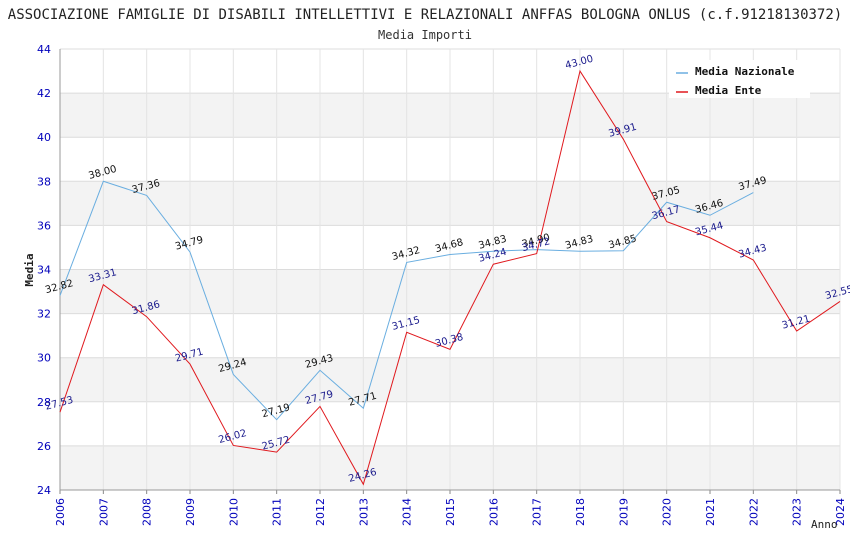 Image resolution: width=850 pixels, height=550 pixels. What do you see at coordinates (60, 512) in the screenshot?
I see `x-tick-label: 2006` at bounding box center [60, 512].